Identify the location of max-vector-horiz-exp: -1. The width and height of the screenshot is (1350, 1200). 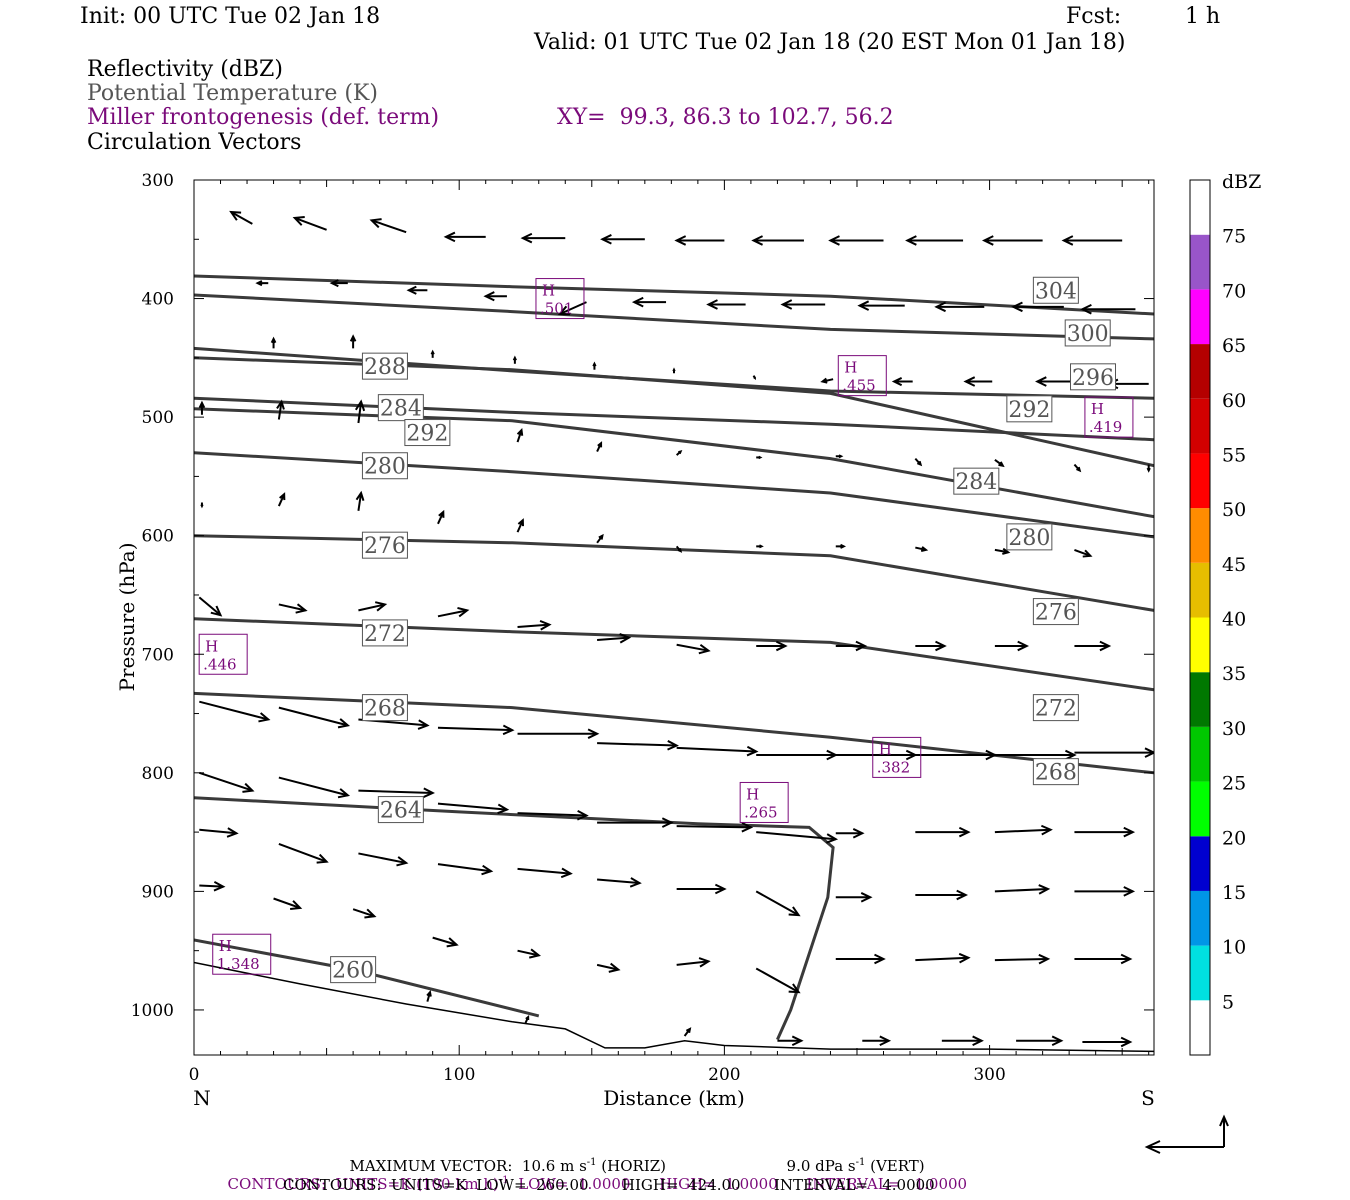
(591, 1162).